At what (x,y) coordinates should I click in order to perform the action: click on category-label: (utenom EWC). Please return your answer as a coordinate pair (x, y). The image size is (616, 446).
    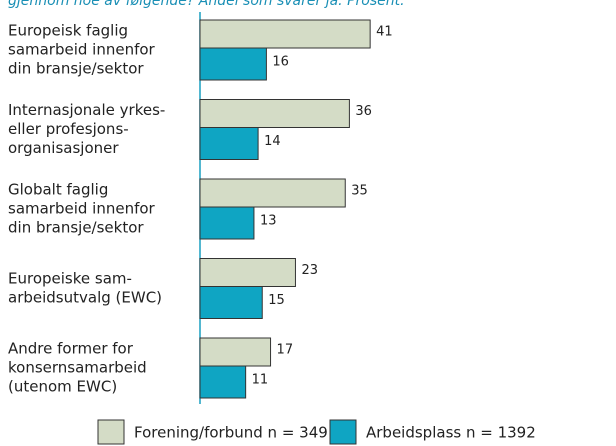
    Looking at the image, I should click on (62, 387).